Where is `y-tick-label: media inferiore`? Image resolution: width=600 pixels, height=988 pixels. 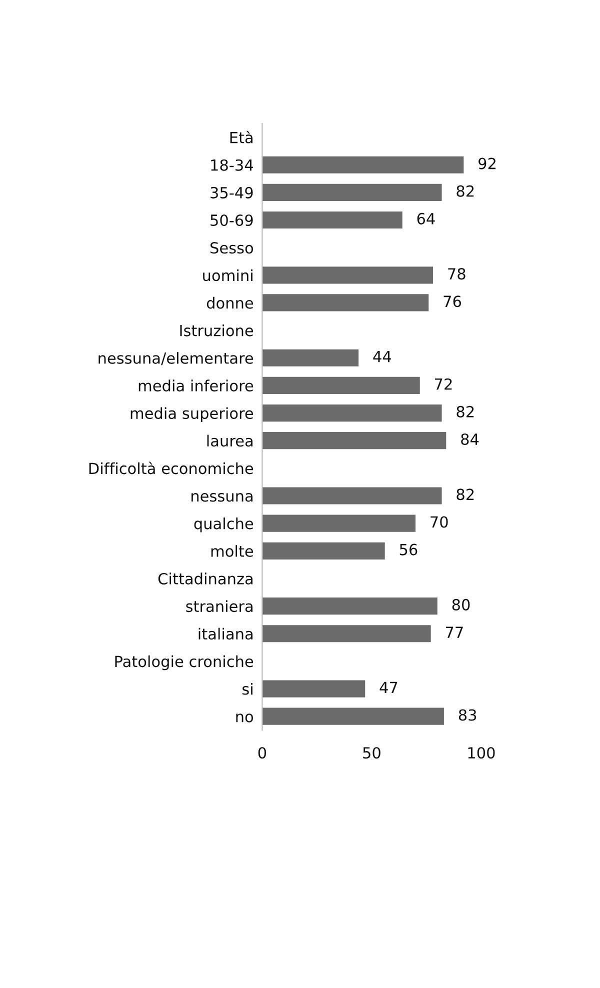 y-tick-label: media inferiore is located at coordinates (196, 386).